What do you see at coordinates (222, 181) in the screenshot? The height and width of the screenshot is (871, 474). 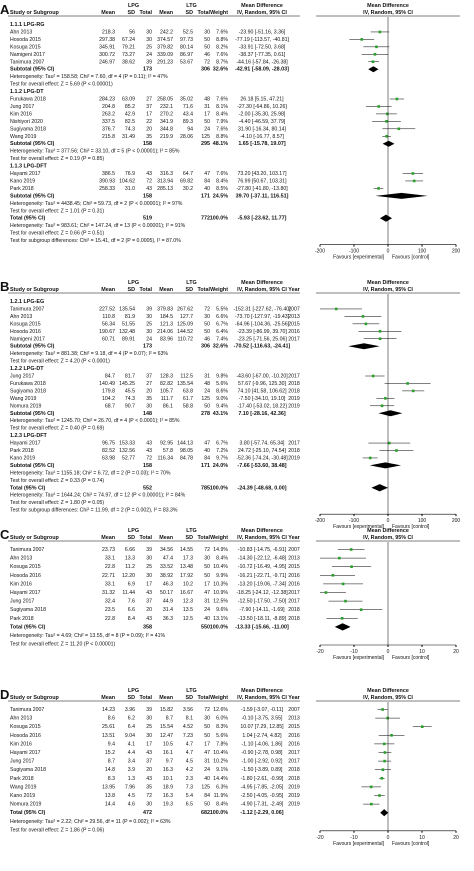 I see `weight-value: 8.4%` at bounding box center [222, 181].